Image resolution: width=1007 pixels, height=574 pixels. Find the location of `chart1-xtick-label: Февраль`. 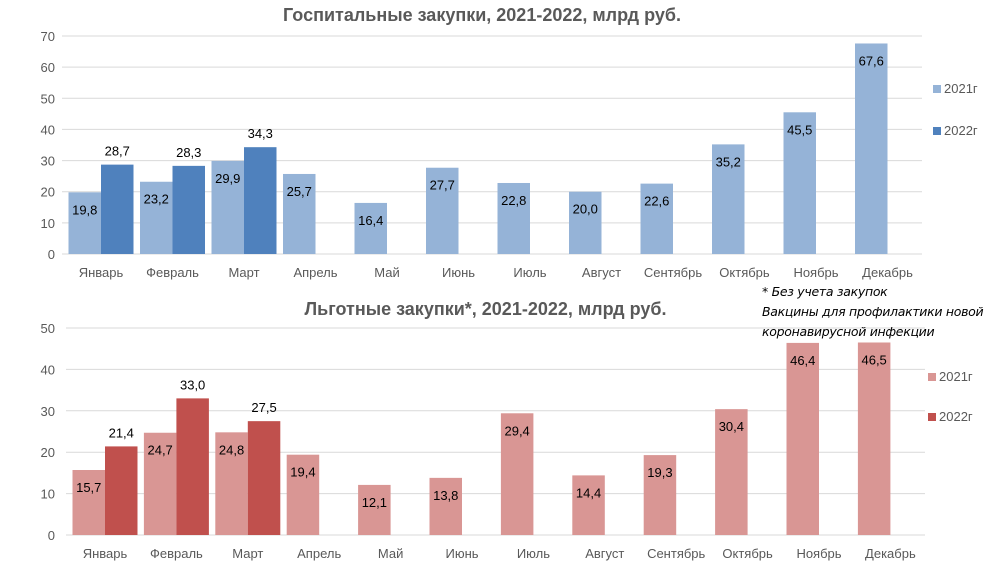

chart1-xtick-label: Февраль is located at coordinates (172, 272).